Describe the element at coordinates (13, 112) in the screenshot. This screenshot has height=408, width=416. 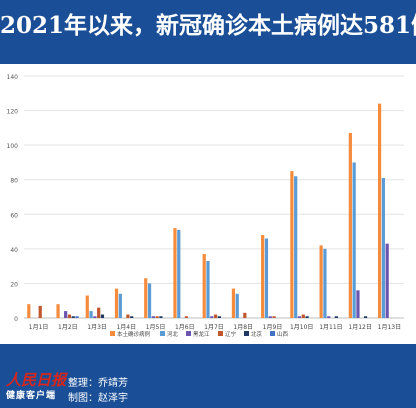
I see `y-tick-label: 120` at that location.